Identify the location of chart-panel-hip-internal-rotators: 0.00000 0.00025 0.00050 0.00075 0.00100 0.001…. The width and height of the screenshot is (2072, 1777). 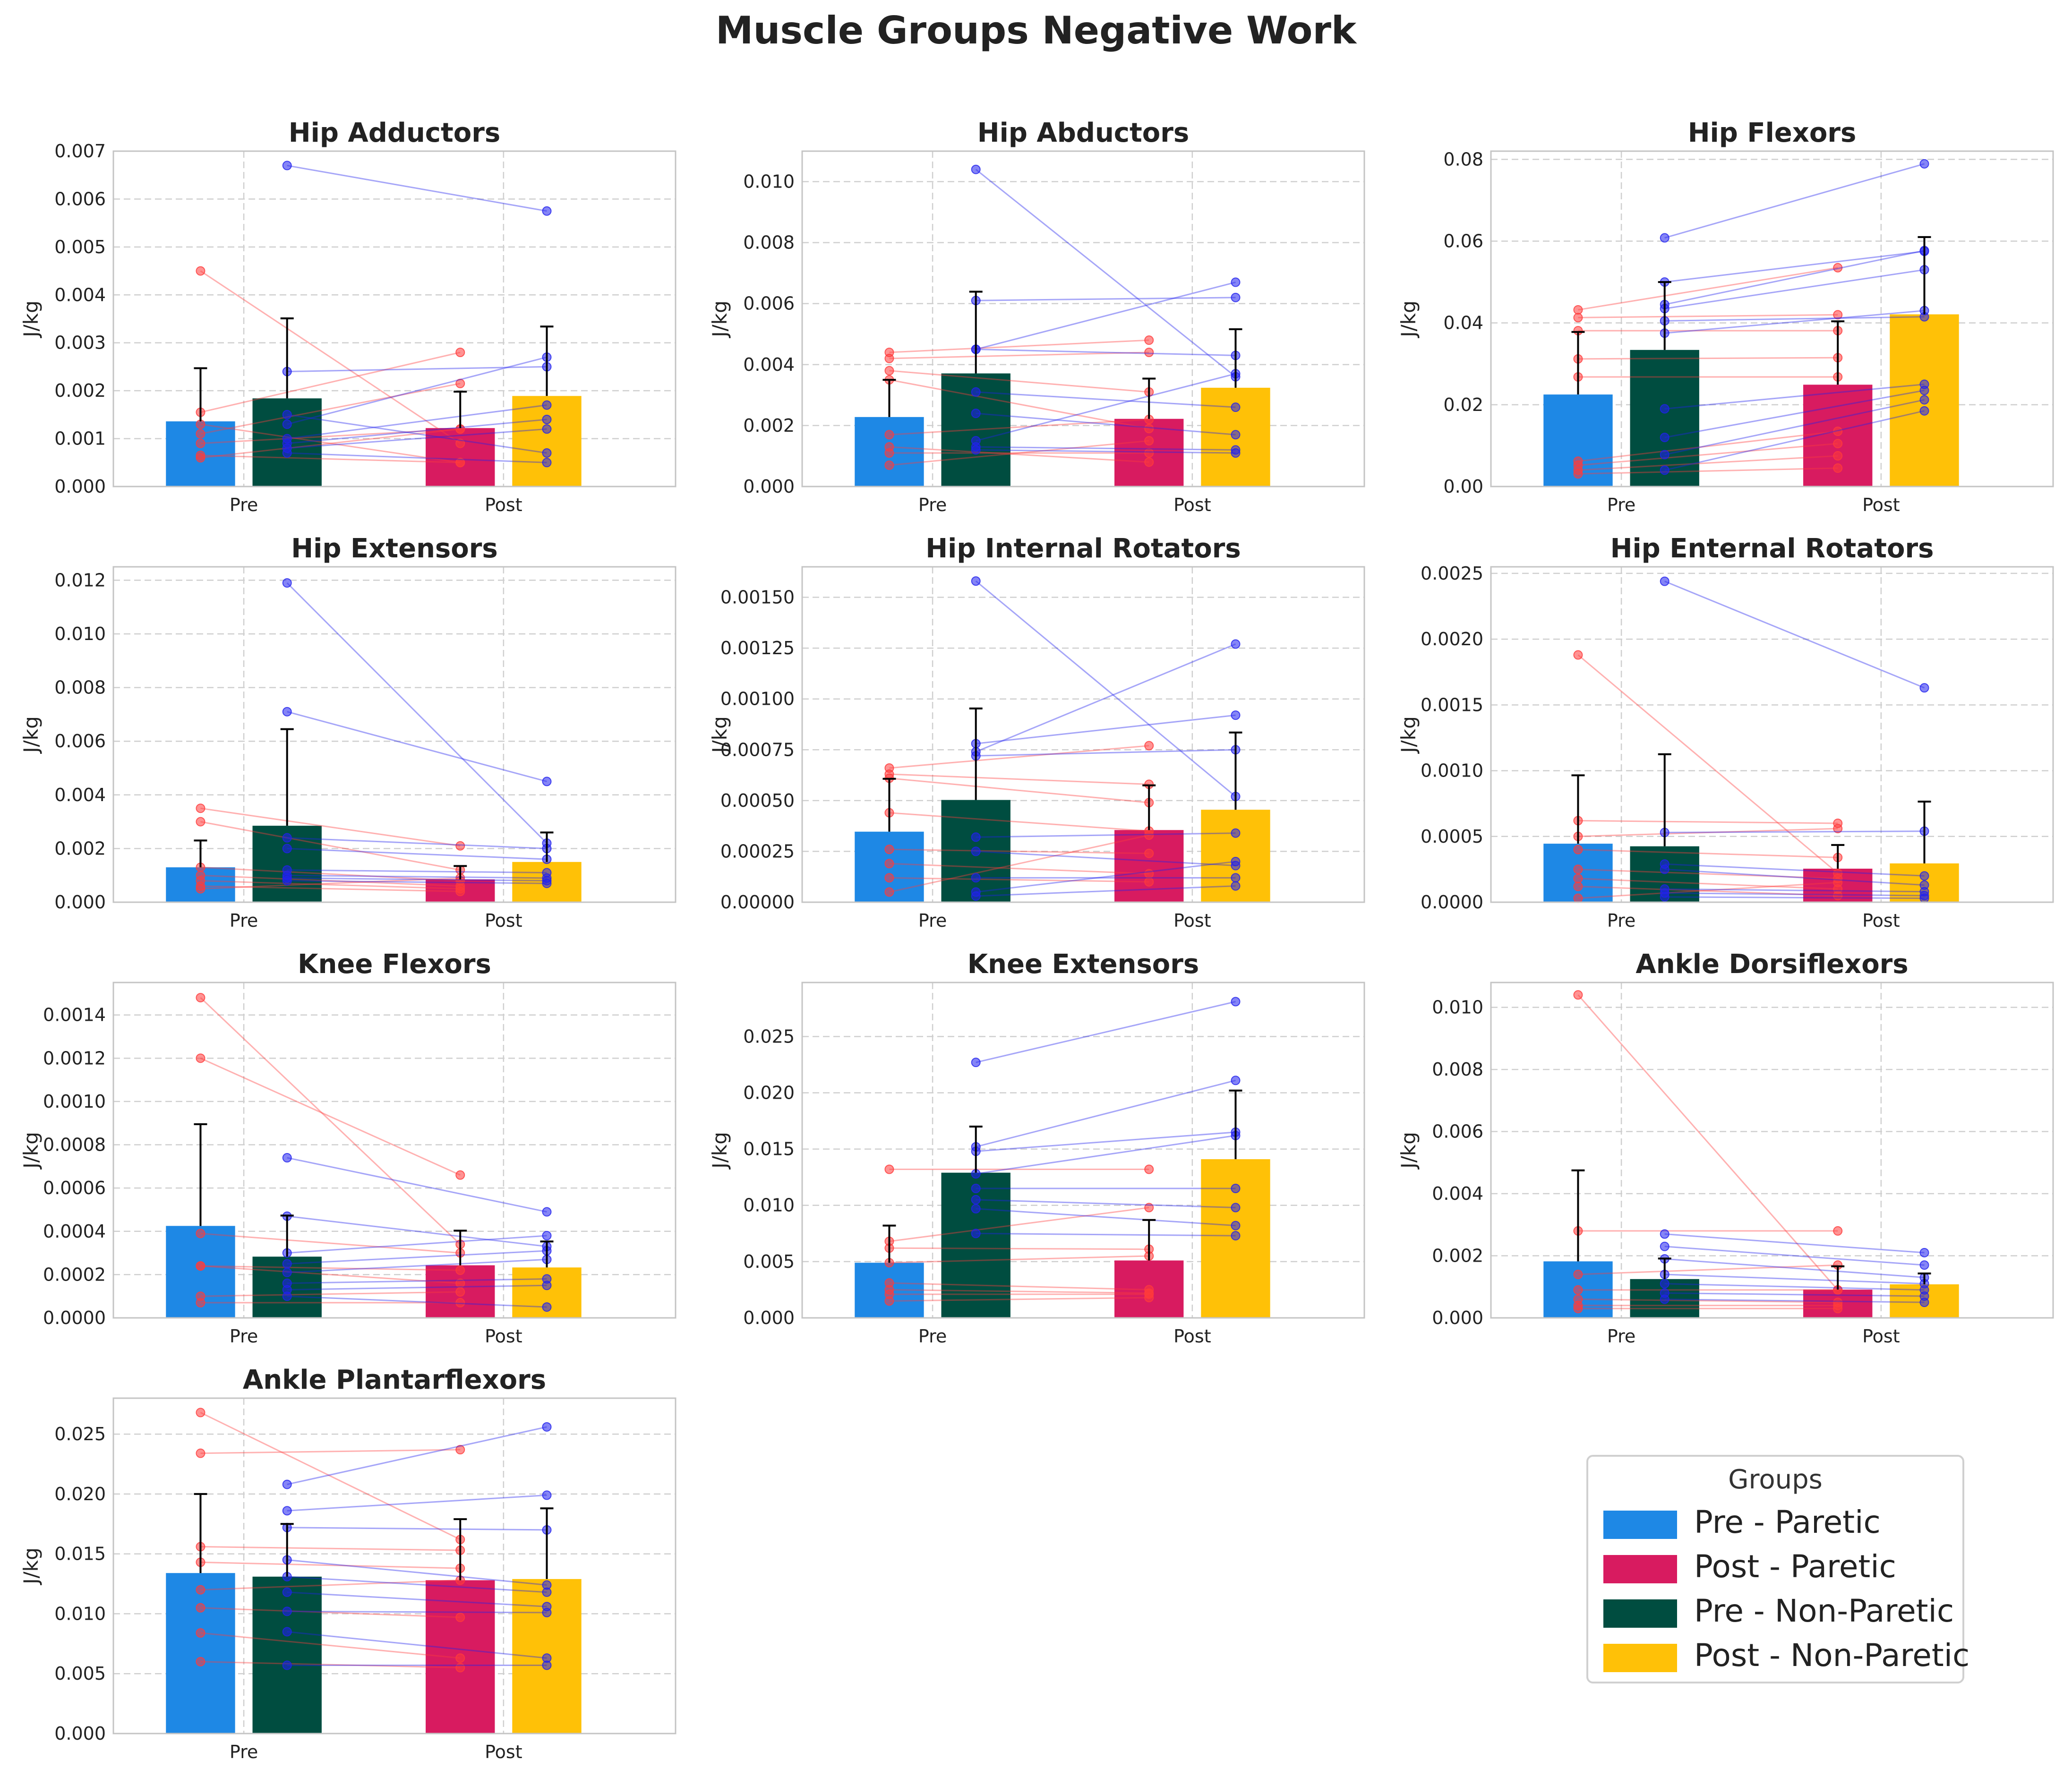
(1029, 727).